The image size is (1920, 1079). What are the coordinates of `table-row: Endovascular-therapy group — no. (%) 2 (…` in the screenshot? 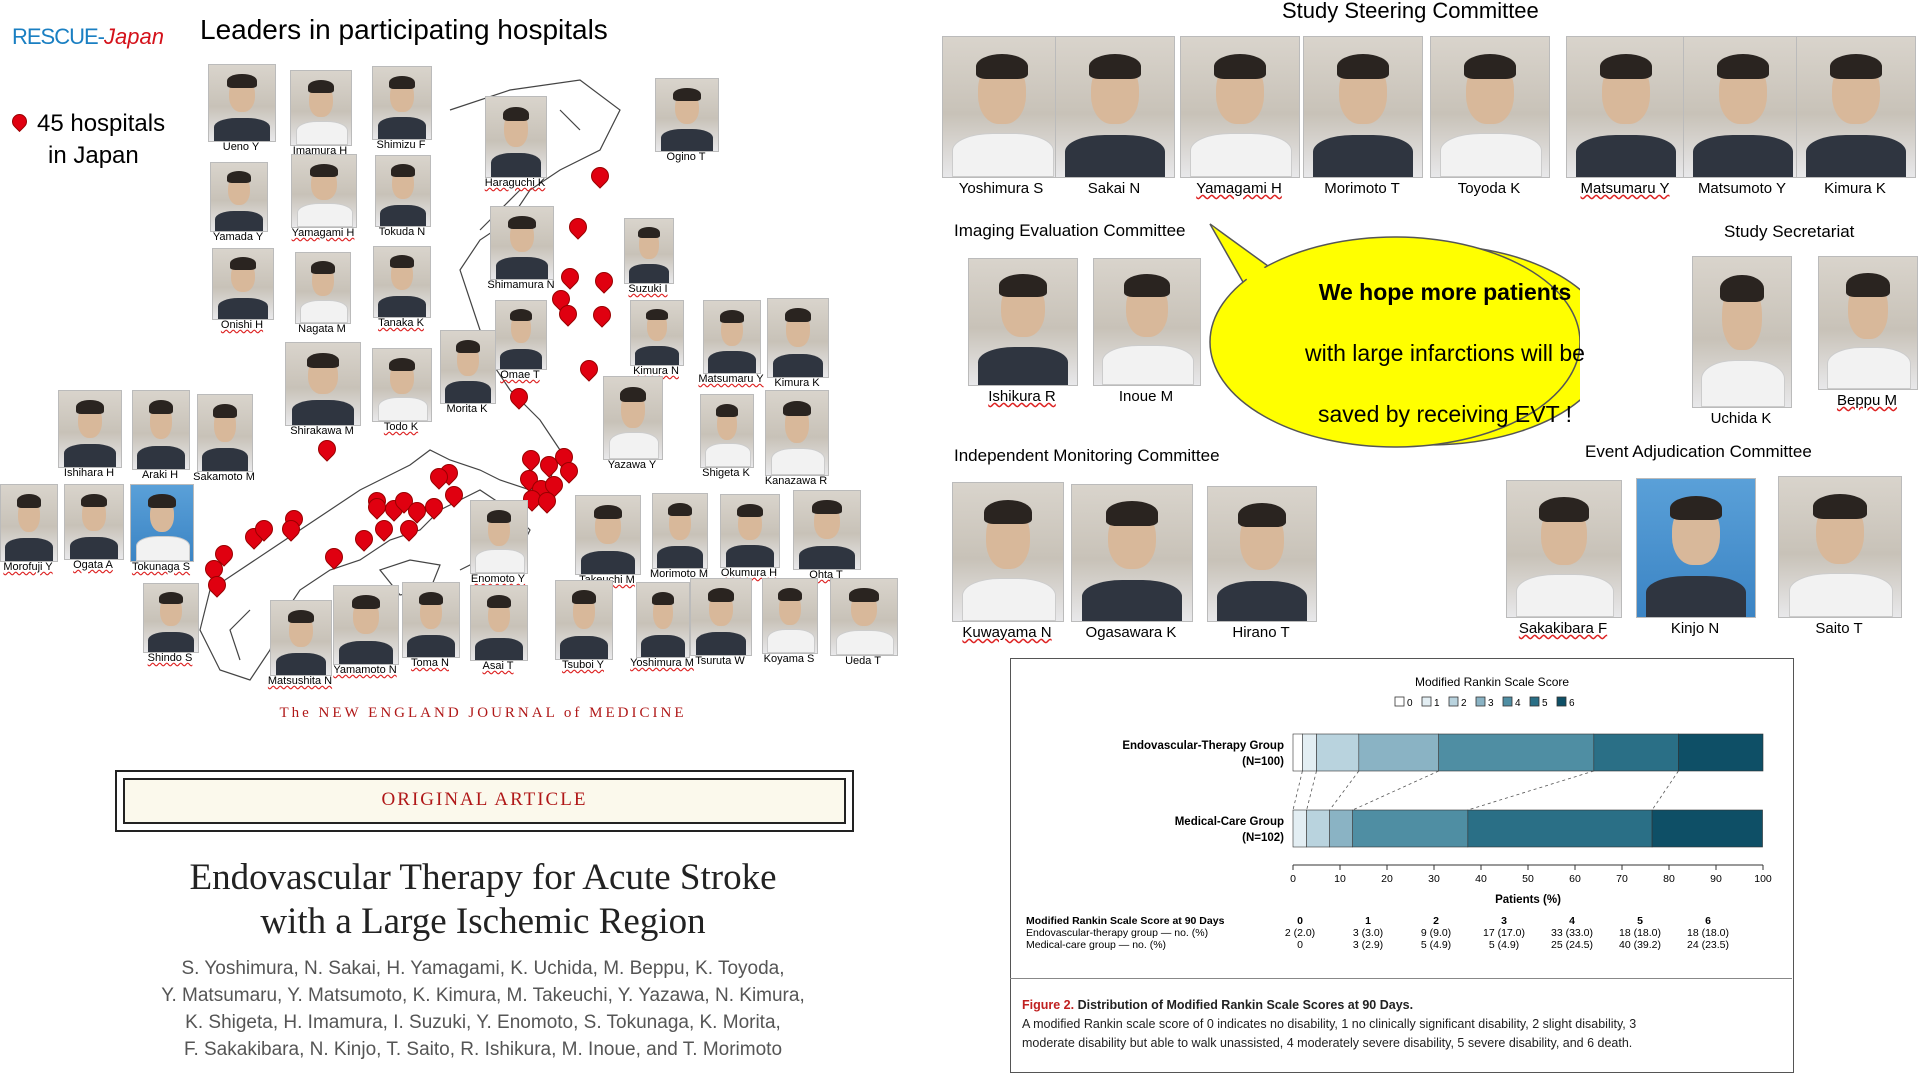 It's located at (1401, 933).